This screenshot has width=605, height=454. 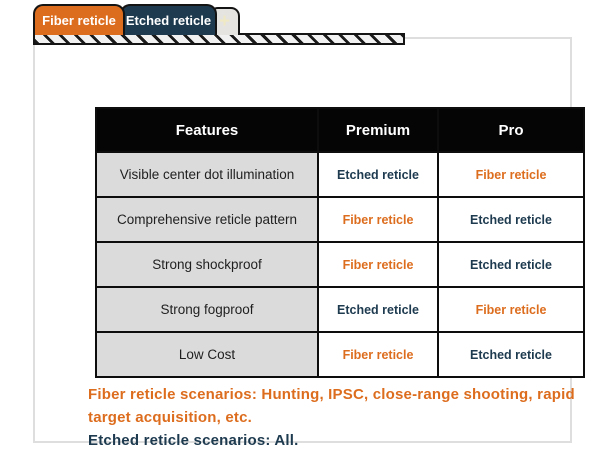 What do you see at coordinates (224, 21) in the screenshot?
I see `plus-icon: +` at bounding box center [224, 21].